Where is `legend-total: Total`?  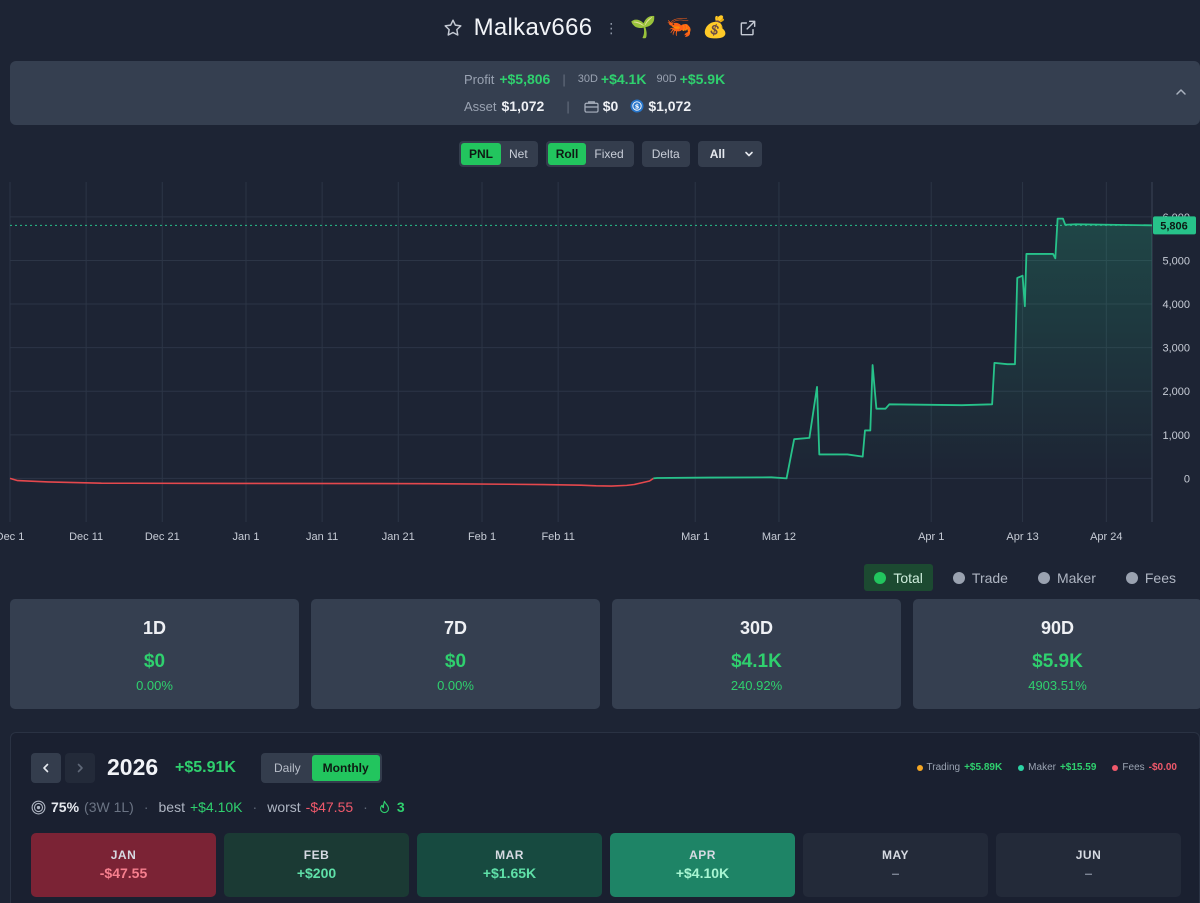
legend-total: Total is located at coordinates (898, 577).